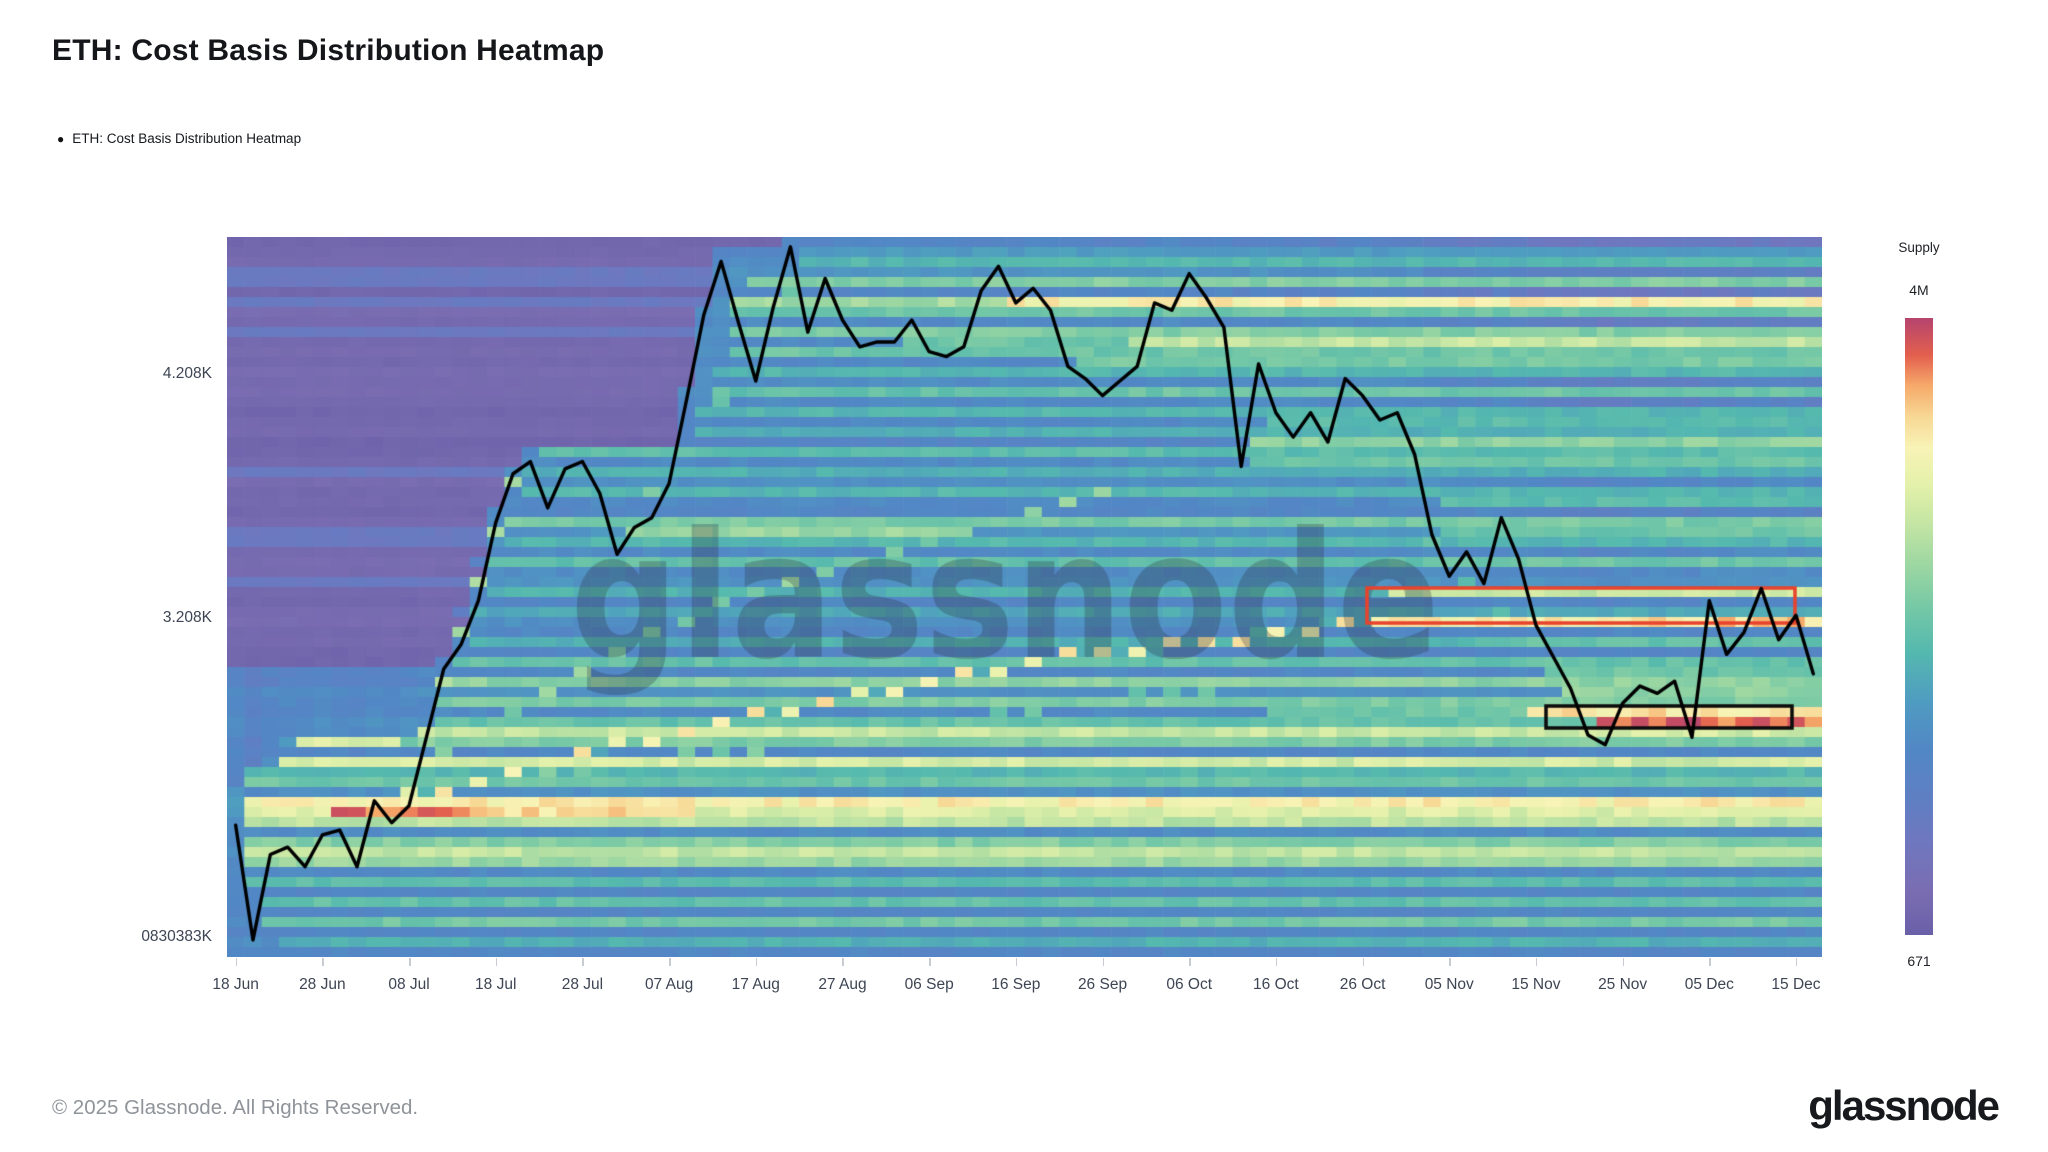  Describe the element at coordinates (1919, 290) in the screenshot. I see `colorbar-max-label: 4M` at that location.